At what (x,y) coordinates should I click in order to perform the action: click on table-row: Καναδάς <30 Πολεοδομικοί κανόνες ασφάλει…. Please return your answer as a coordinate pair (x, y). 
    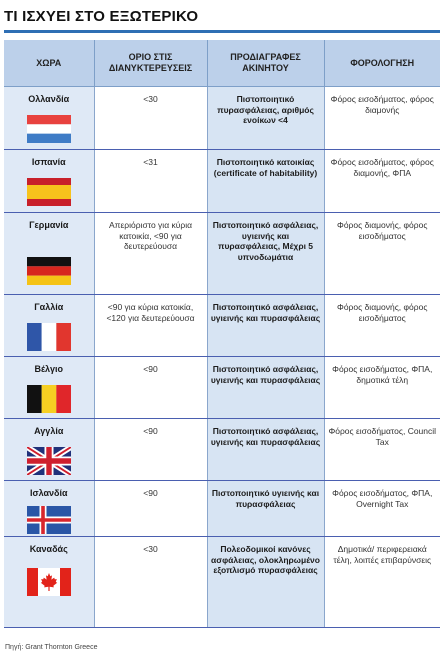
    Looking at the image, I should click on (222, 582).